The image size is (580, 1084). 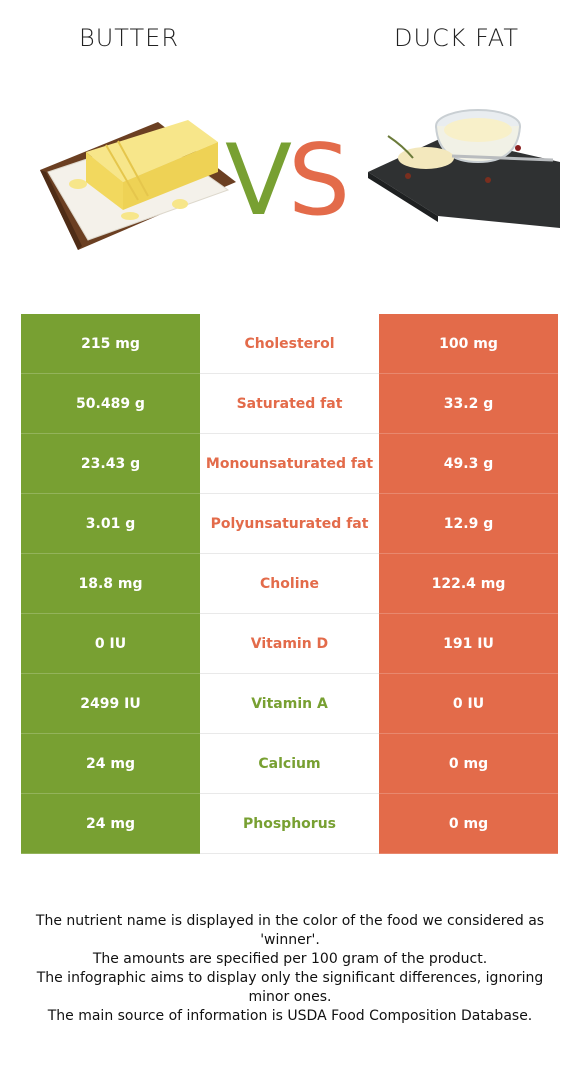 I want to click on right-value: 33.2 g, so click(x=468, y=404).